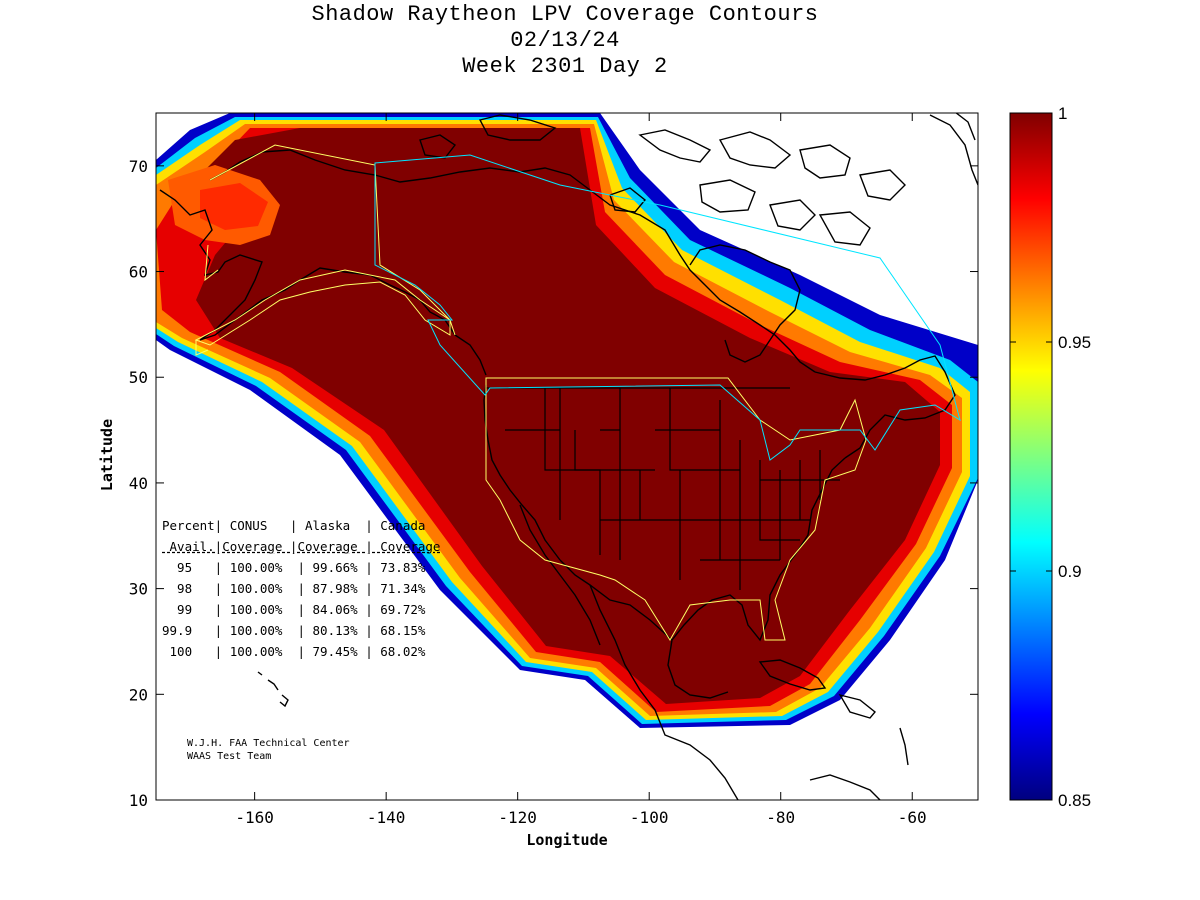 This screenshot has height=900, width=1200. What do you see at coordinates (1074, 800) in the screenshot?
I see `colorbar-tick-label: 0.85` at bounding box center [1074, 800].